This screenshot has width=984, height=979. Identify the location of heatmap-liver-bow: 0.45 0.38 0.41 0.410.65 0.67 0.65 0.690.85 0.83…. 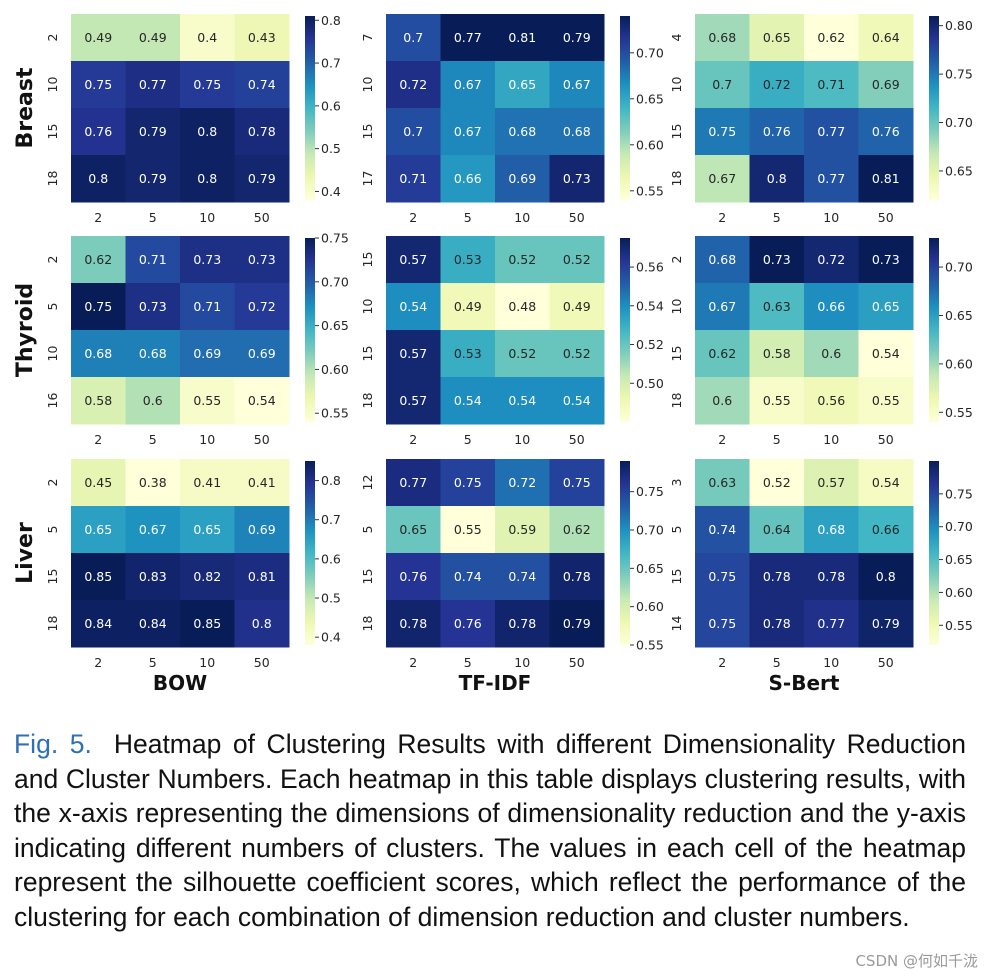
(193, 564).